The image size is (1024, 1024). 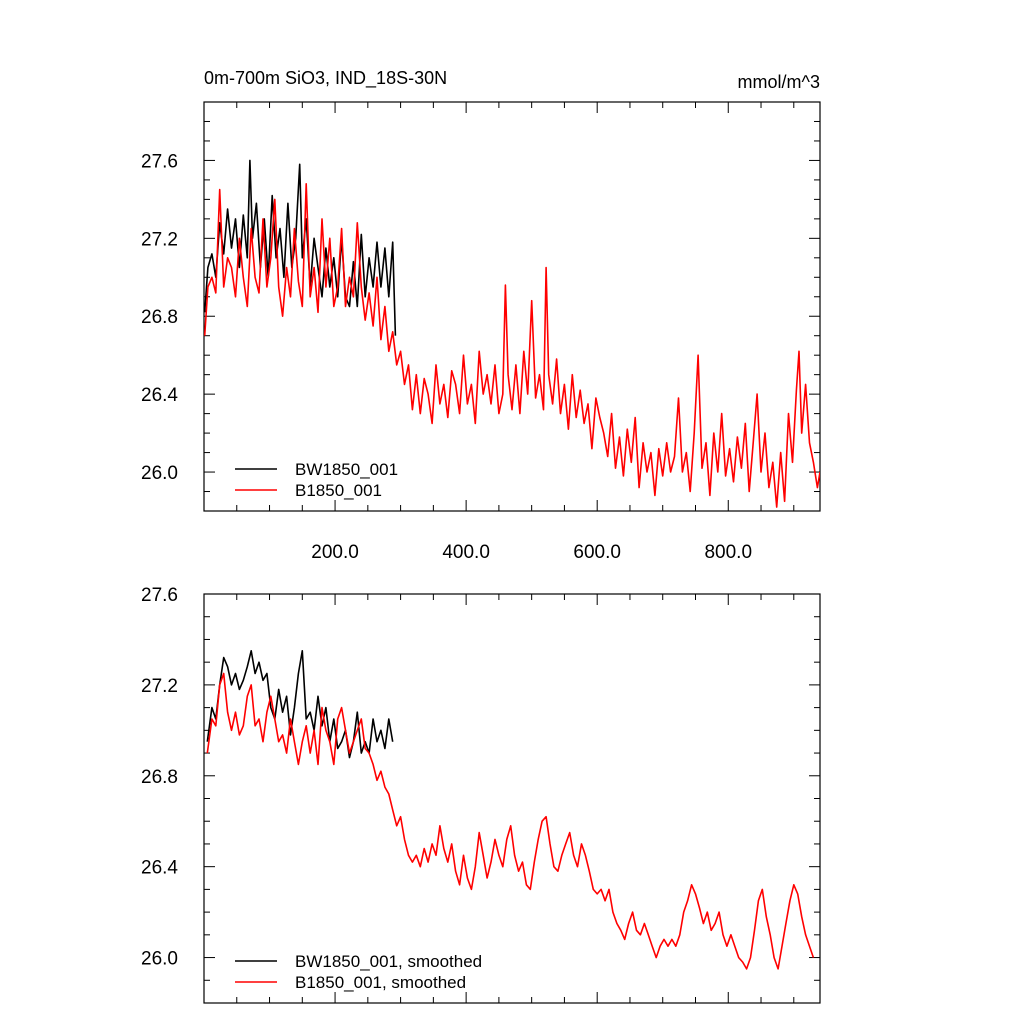 What do you see at coordinates (380, 982) in the screenshot?
I see `legend-label: B1850_001, smoothed` at bounding box center [380, 982].